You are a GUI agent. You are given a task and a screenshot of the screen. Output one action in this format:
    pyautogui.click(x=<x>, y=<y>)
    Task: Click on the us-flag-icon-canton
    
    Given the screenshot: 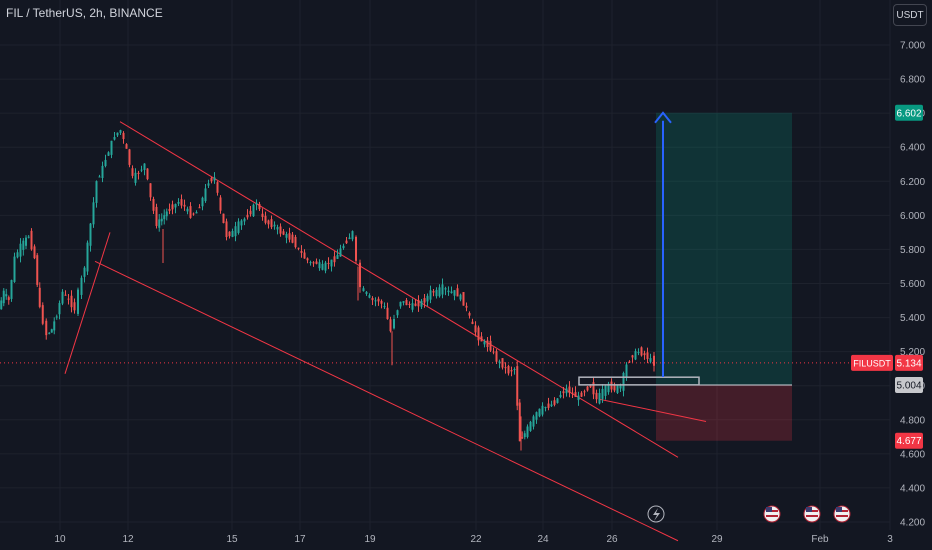 What is the action you would take?
    pyautogui.click(x=769, y=509)
    